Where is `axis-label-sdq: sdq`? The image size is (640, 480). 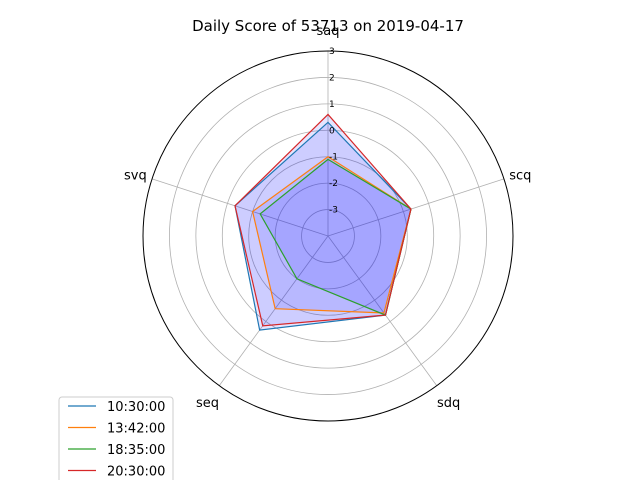
axis-label-sdq: sdq is located at coordinates (448, 403).